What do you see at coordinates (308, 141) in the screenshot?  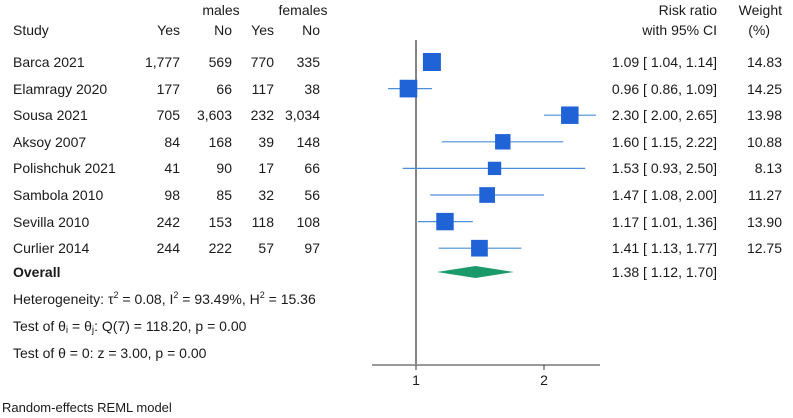 I see `female-no-value: 148` at bounding box center [308, 141].